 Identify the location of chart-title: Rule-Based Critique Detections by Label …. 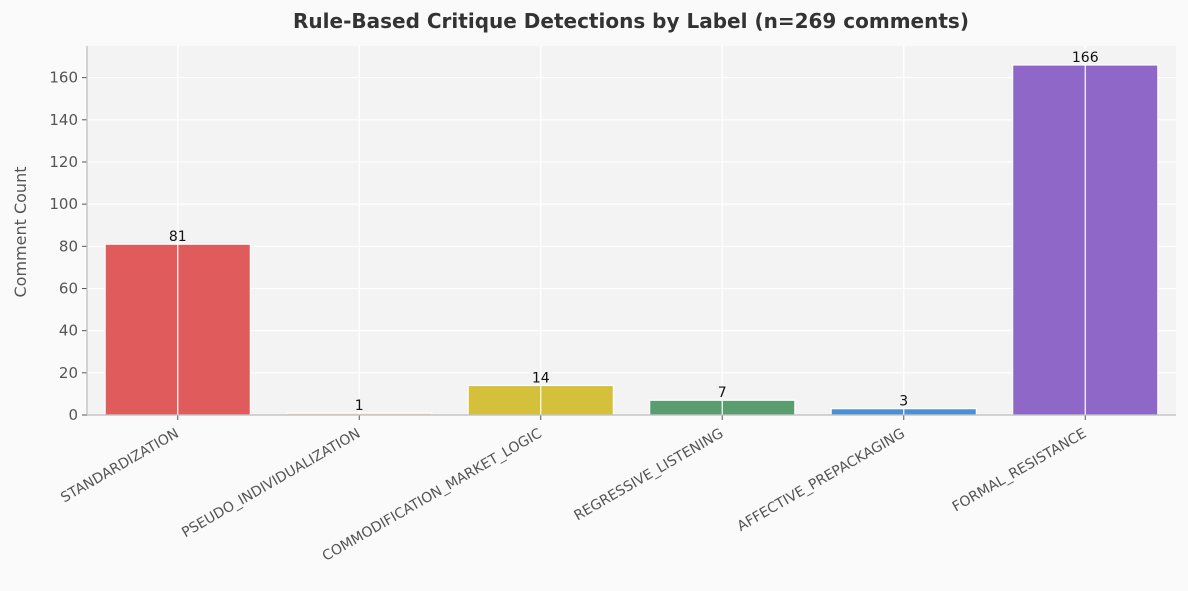
(631, 21).